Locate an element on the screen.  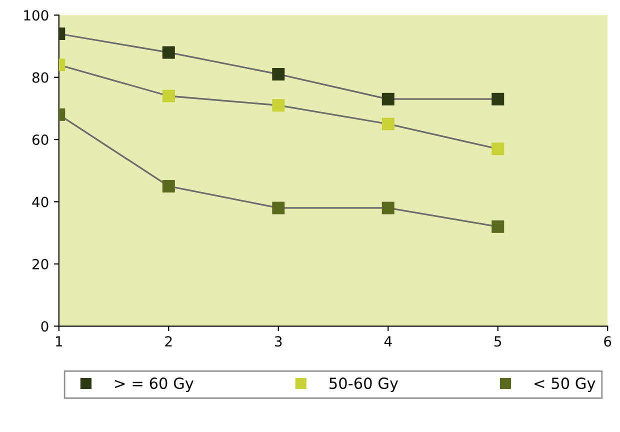
y-tick-label: 20 is located at coordinates (40, 264).